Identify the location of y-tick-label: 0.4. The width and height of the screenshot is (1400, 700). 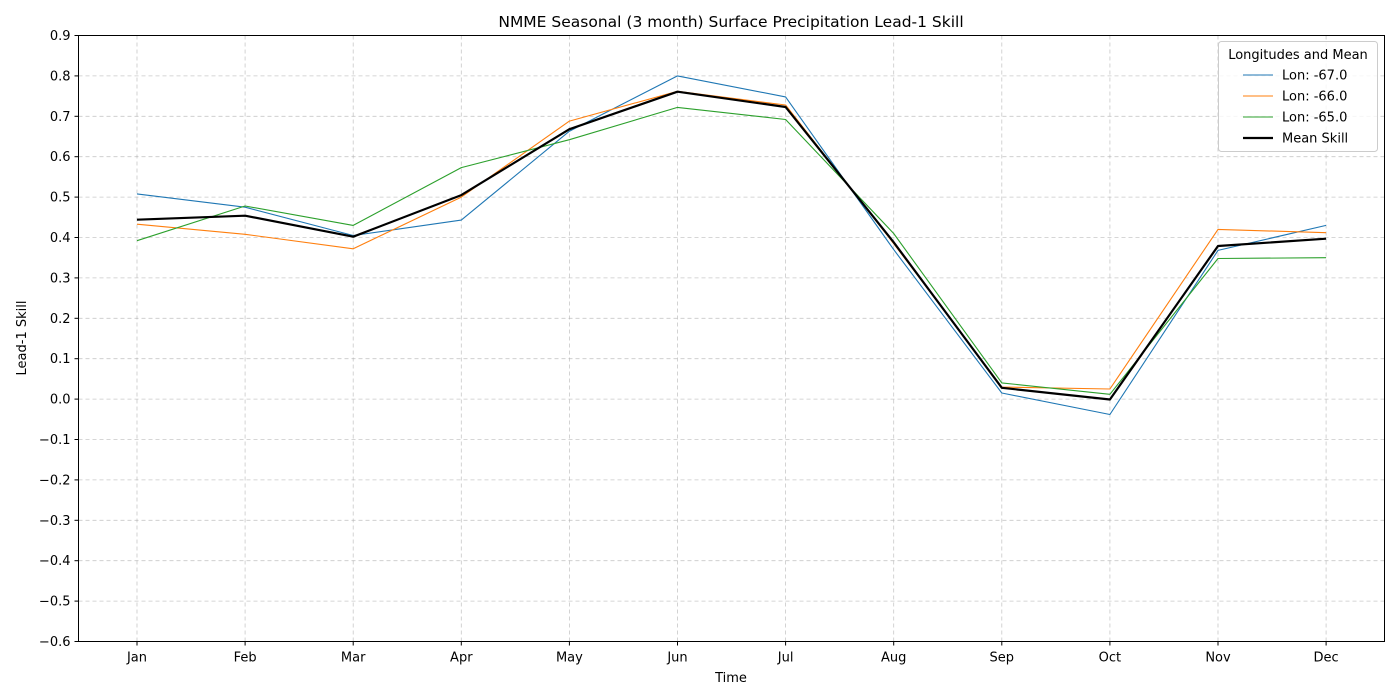
(60, 238).